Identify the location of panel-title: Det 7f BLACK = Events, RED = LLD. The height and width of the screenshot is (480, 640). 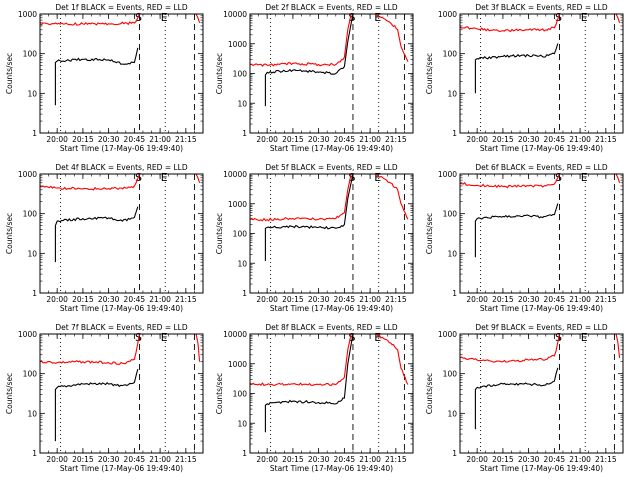
(121, 327).